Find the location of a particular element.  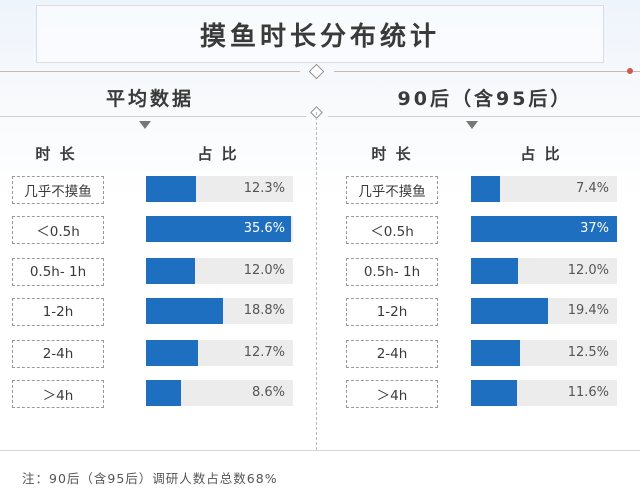

left-col-share-header: 占 比 is located at coordinates (218, 154).